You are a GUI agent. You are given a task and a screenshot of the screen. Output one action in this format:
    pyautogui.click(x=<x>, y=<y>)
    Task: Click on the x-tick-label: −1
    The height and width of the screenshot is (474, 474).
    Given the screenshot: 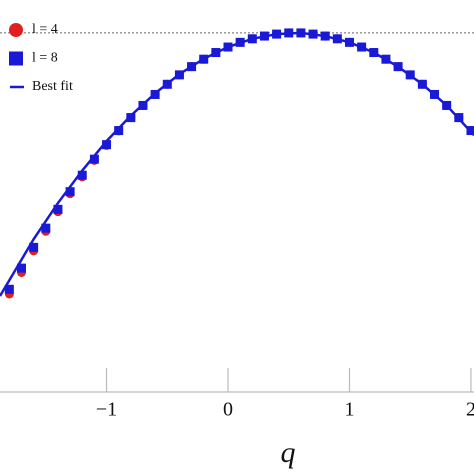 What is the action you would take?
    pyautogui.click(x=106, y=410)
    